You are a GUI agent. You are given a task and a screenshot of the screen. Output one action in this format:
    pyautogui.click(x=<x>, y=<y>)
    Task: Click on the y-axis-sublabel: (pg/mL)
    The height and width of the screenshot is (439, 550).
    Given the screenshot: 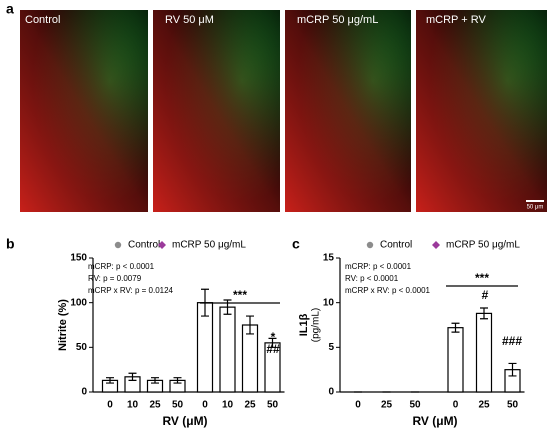 What is the action you would take?
    pyautogui.click(x=316, y=325)
    